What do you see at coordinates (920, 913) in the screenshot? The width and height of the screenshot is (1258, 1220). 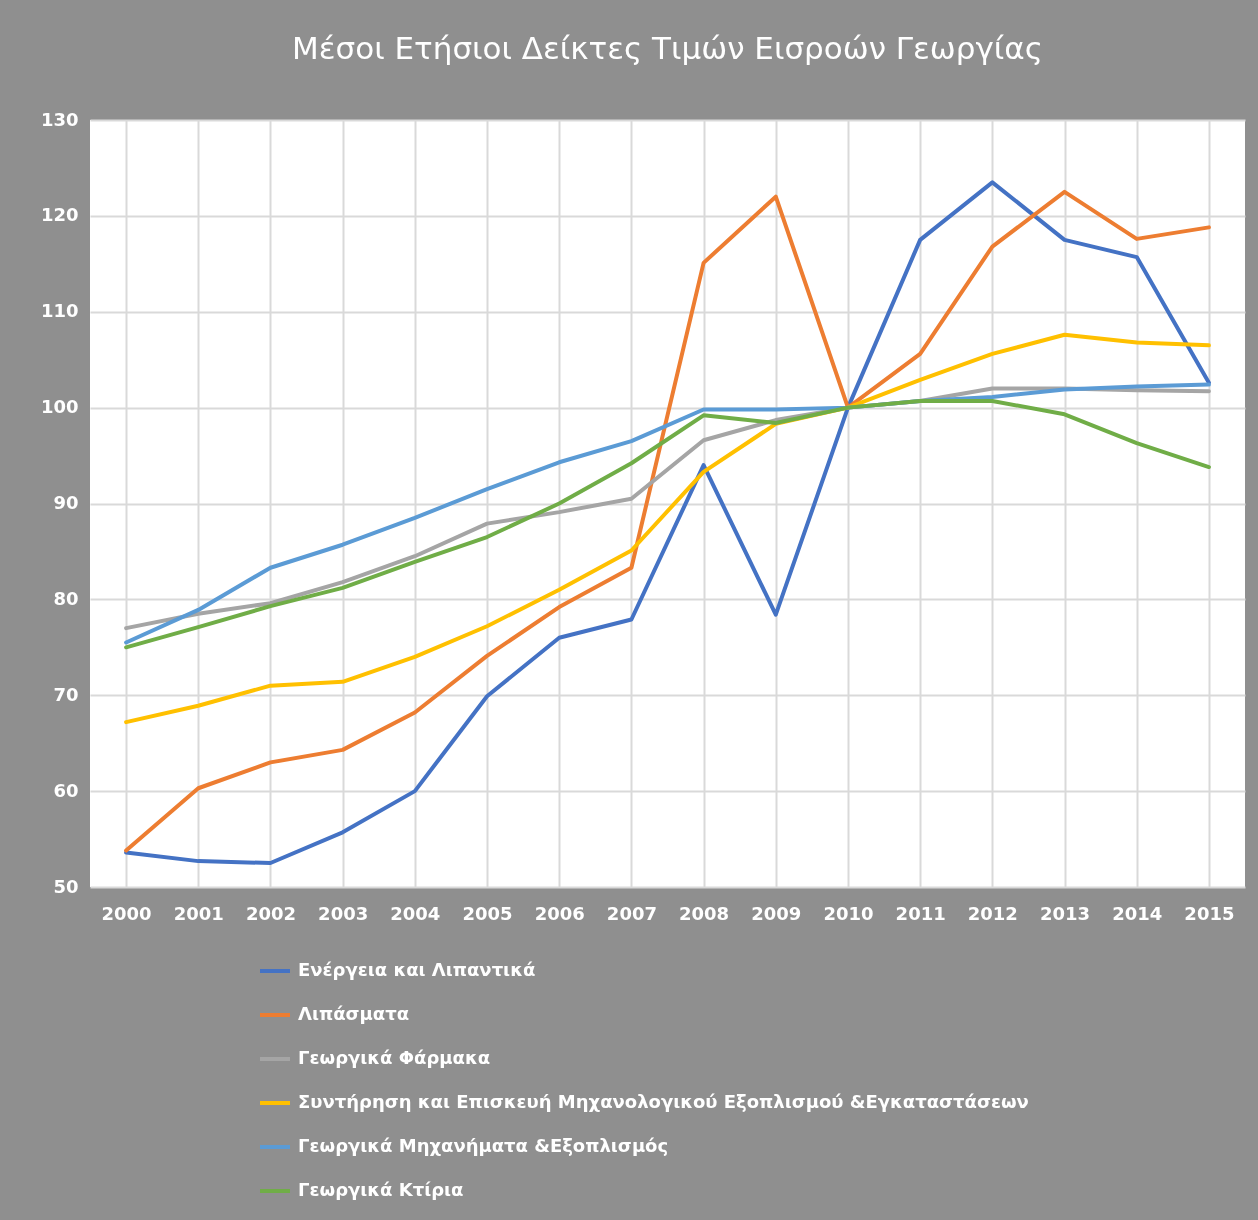 I see `x-tick-label: 2011` at bounding box center [920, 913].